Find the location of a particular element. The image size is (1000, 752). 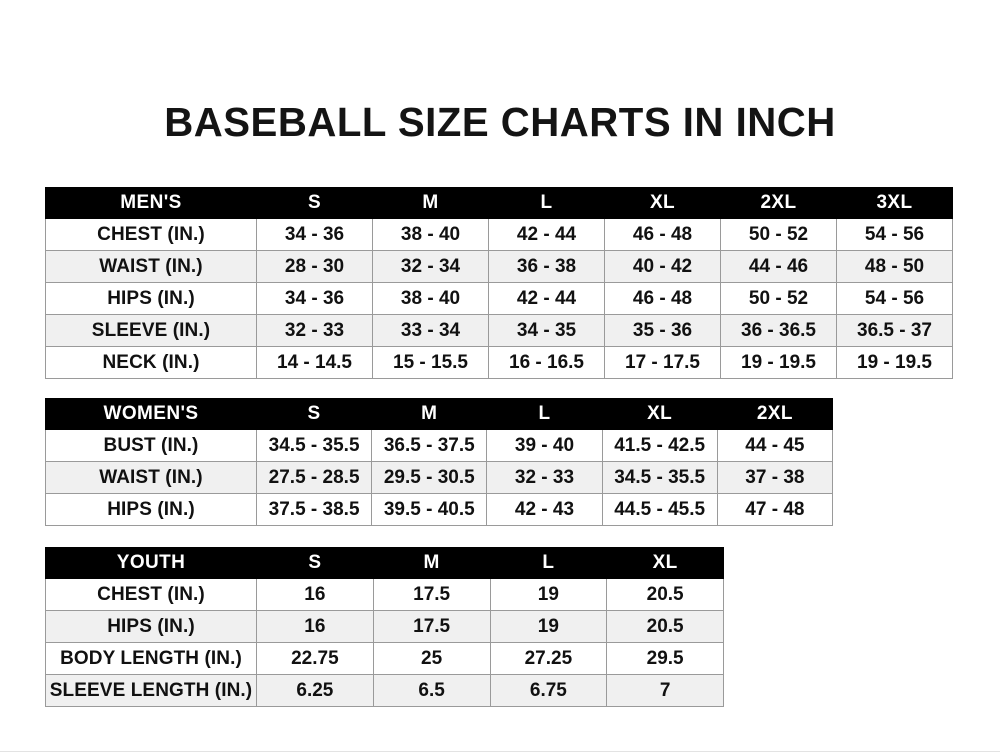

measurement-value: 28 - 30 is located at coordinates (314, 266).